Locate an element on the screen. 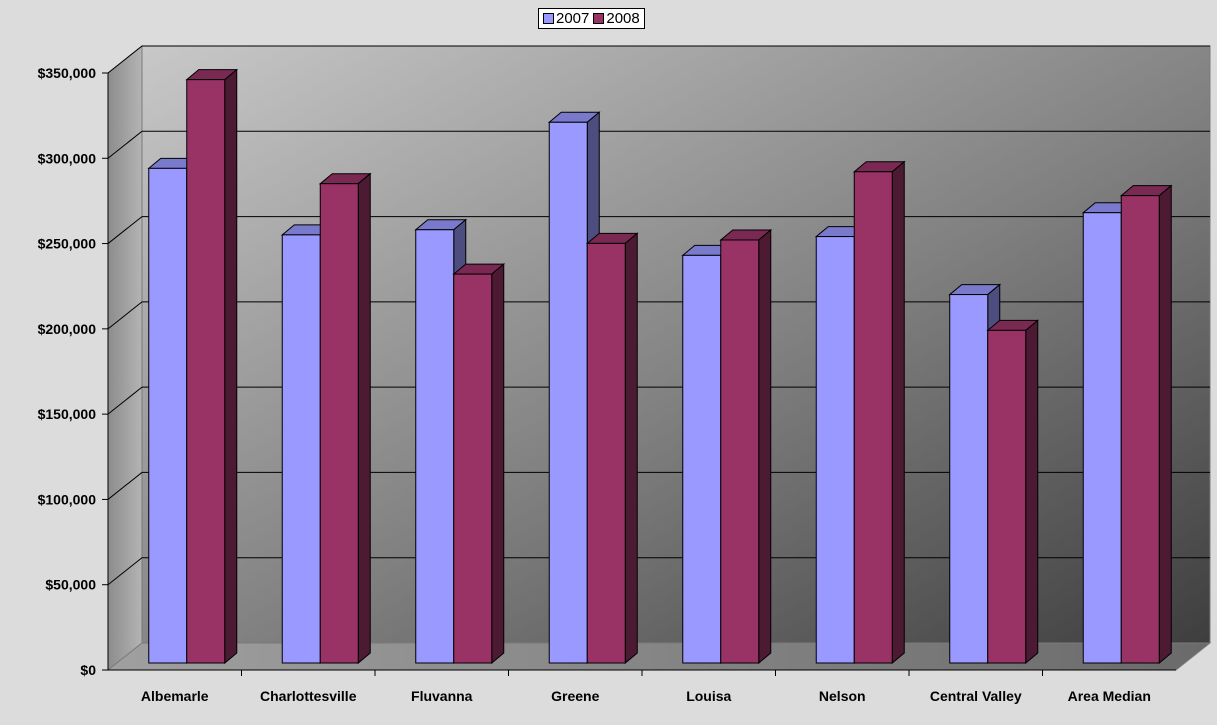  bar-Area Median-2008 is located at coordinates (1140, 429).